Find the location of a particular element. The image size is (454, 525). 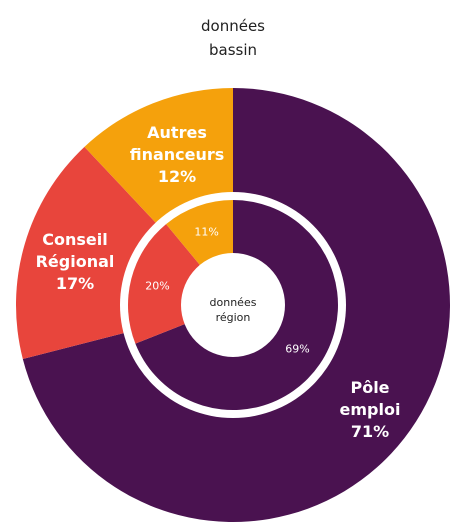

segment-label: Conseil Régional 17% is located at coordinates (75, 262).